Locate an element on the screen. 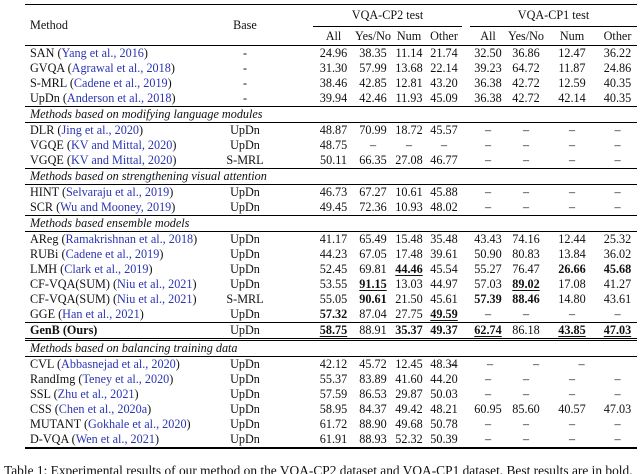 The height and width of the screenshot is (474, 640). metric-value: 50.39 is located at coordinates (444, 439).